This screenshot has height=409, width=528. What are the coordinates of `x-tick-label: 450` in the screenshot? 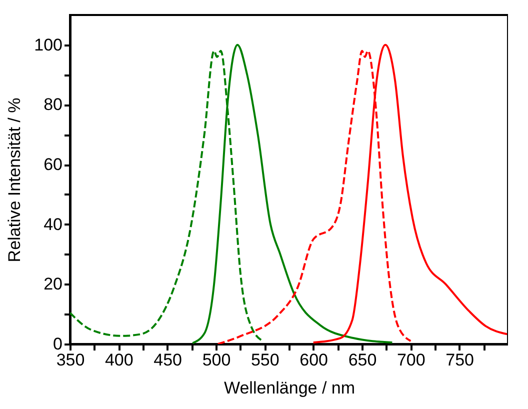 It's located at (168, 360).